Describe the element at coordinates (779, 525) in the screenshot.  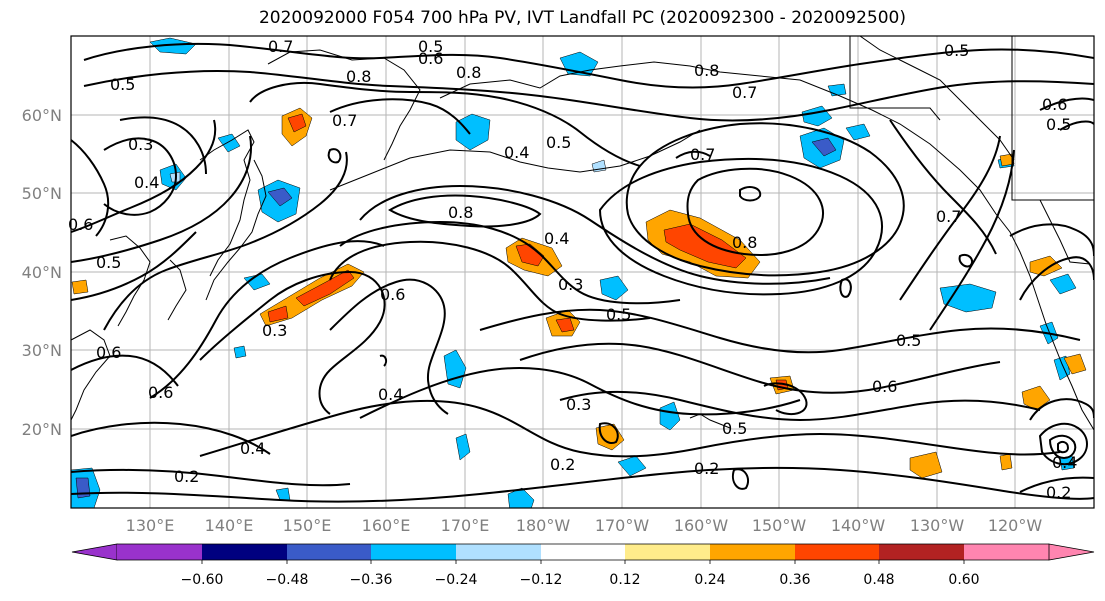
I see `lon-tick-label: 150°W` at that location.